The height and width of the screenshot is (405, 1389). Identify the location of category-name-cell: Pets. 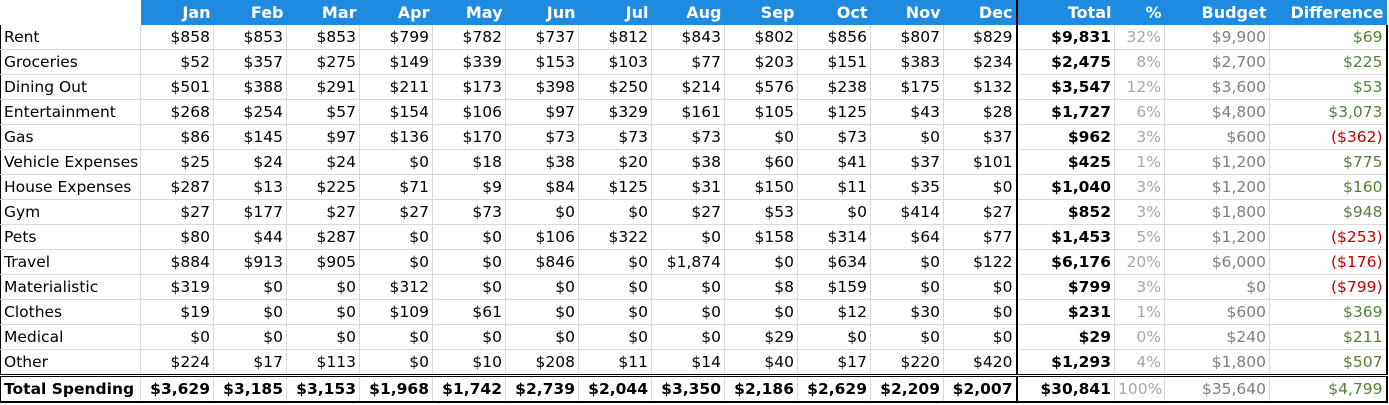
(70, 237).